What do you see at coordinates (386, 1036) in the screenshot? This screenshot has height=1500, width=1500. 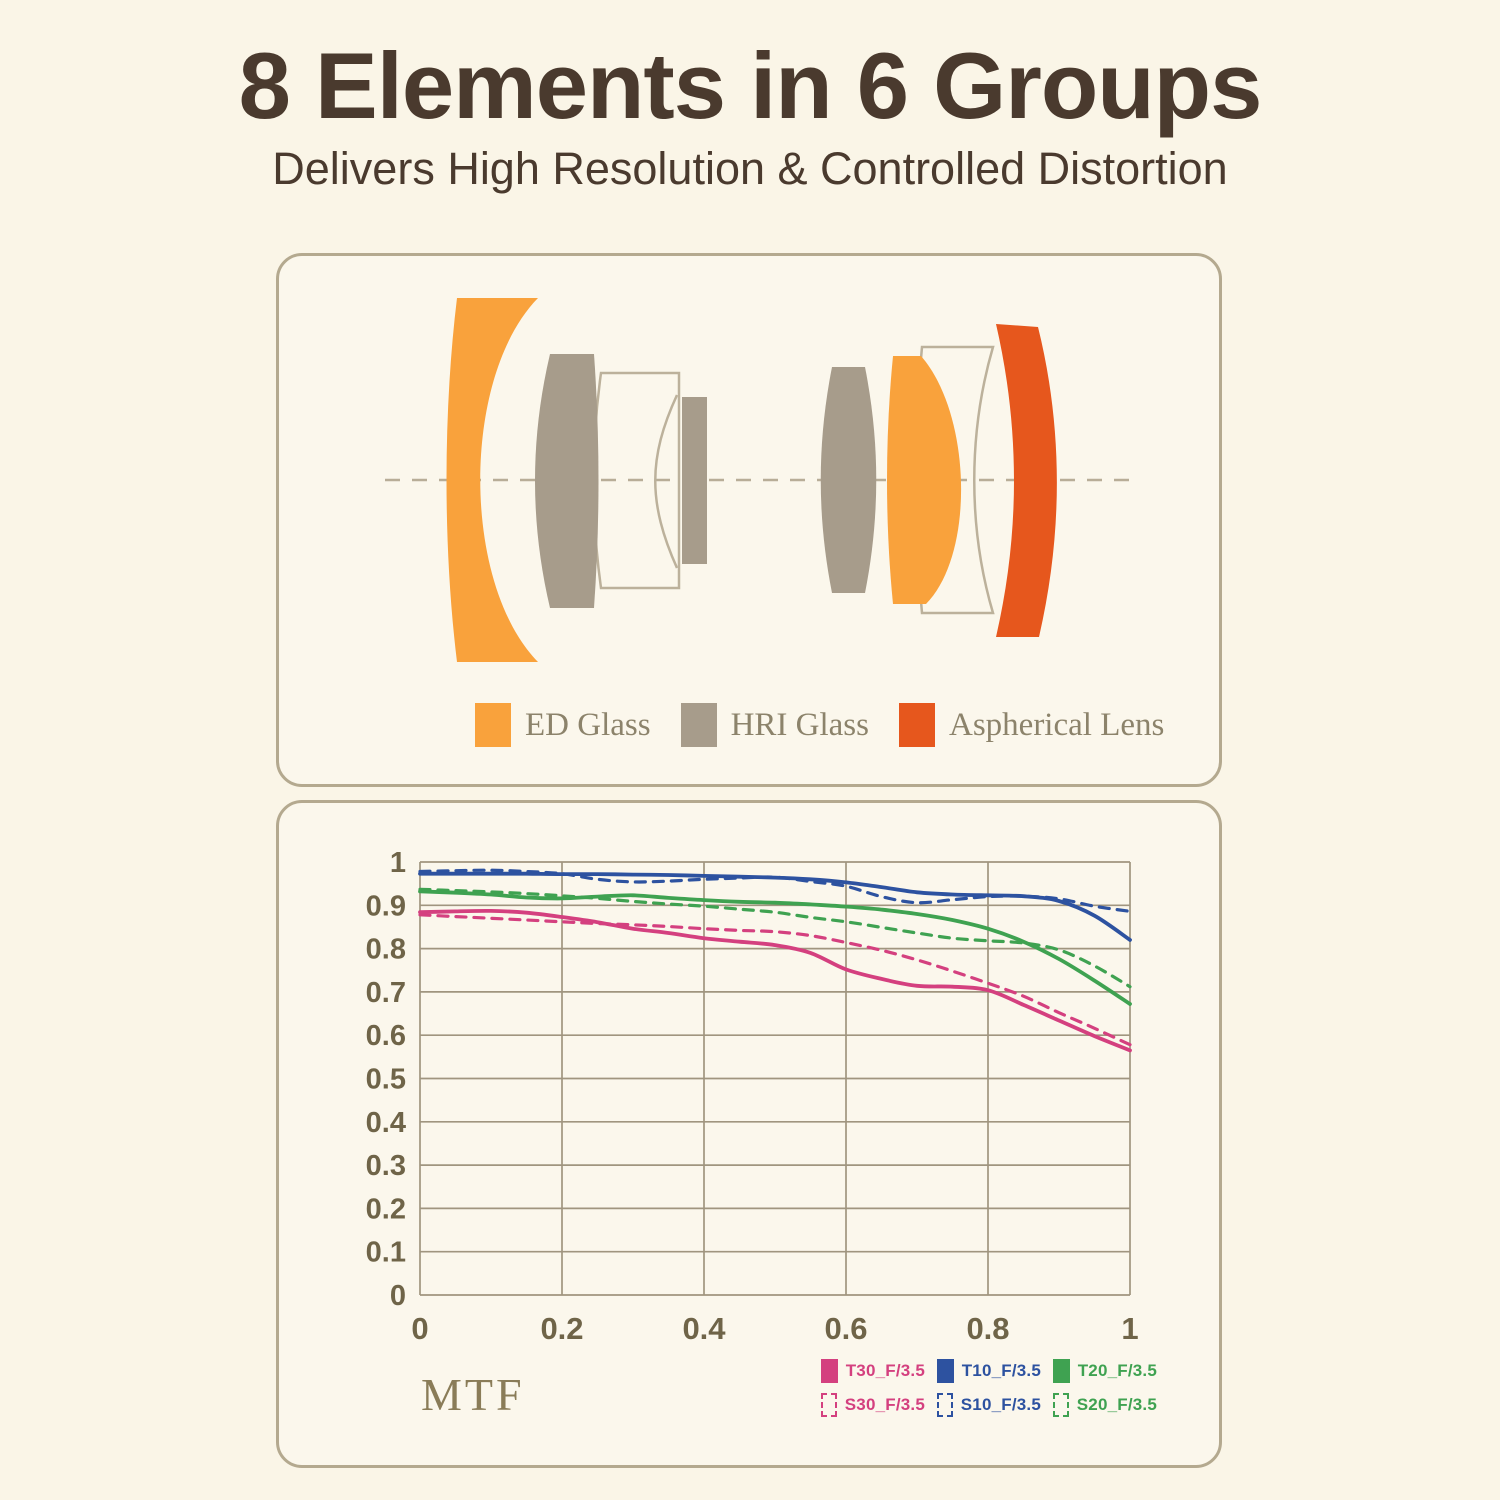 I see `y-axis-tick-label: 0.6` at bounding box center [386, 1036].